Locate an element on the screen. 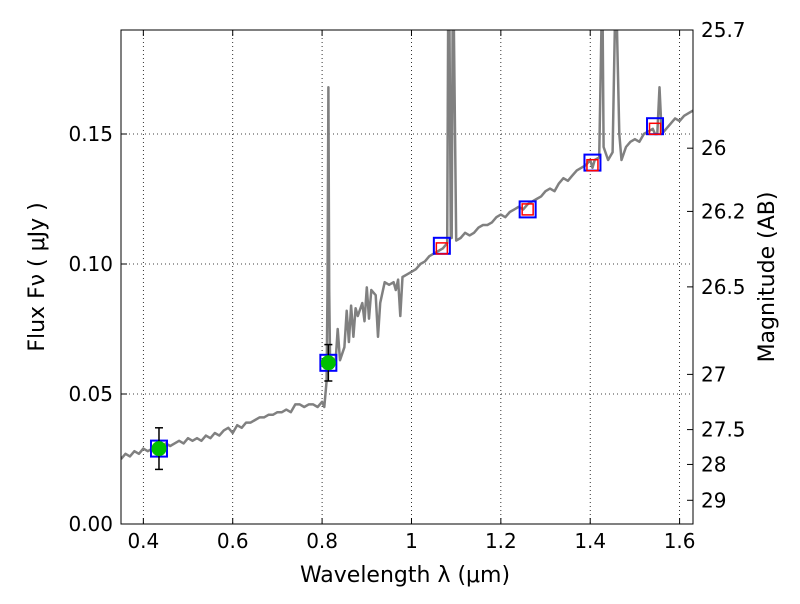 The width and height of the screenshot is (800, 604). x-tick-label: 1.2 is located at coordinates (501, 541).